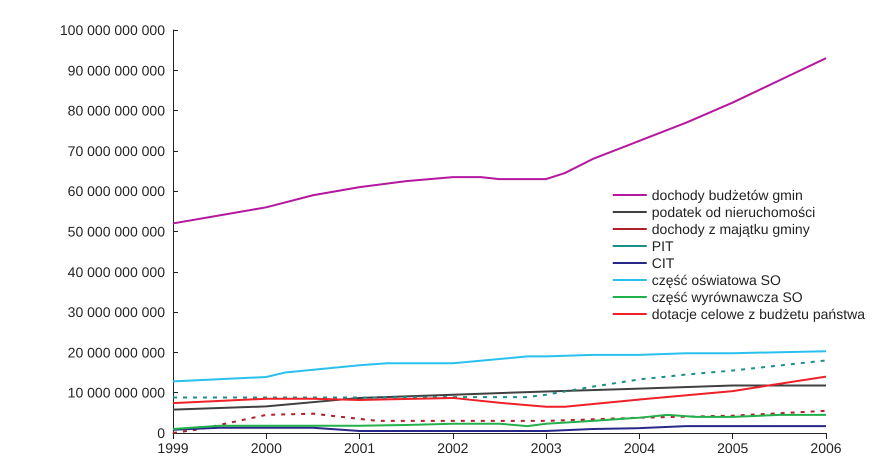 The image size is (880, 466). Describe the element at coordinates (663, 263) in the screenshot. I see `legend-label: CIT` at that location.